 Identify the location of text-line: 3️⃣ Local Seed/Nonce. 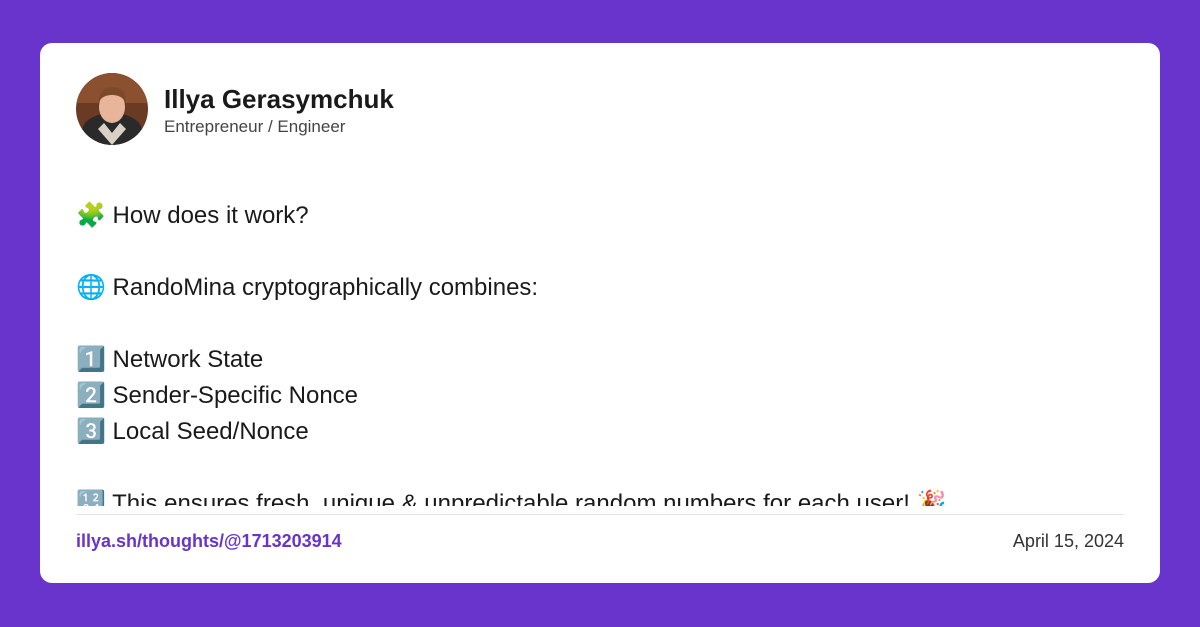
(192, 431).